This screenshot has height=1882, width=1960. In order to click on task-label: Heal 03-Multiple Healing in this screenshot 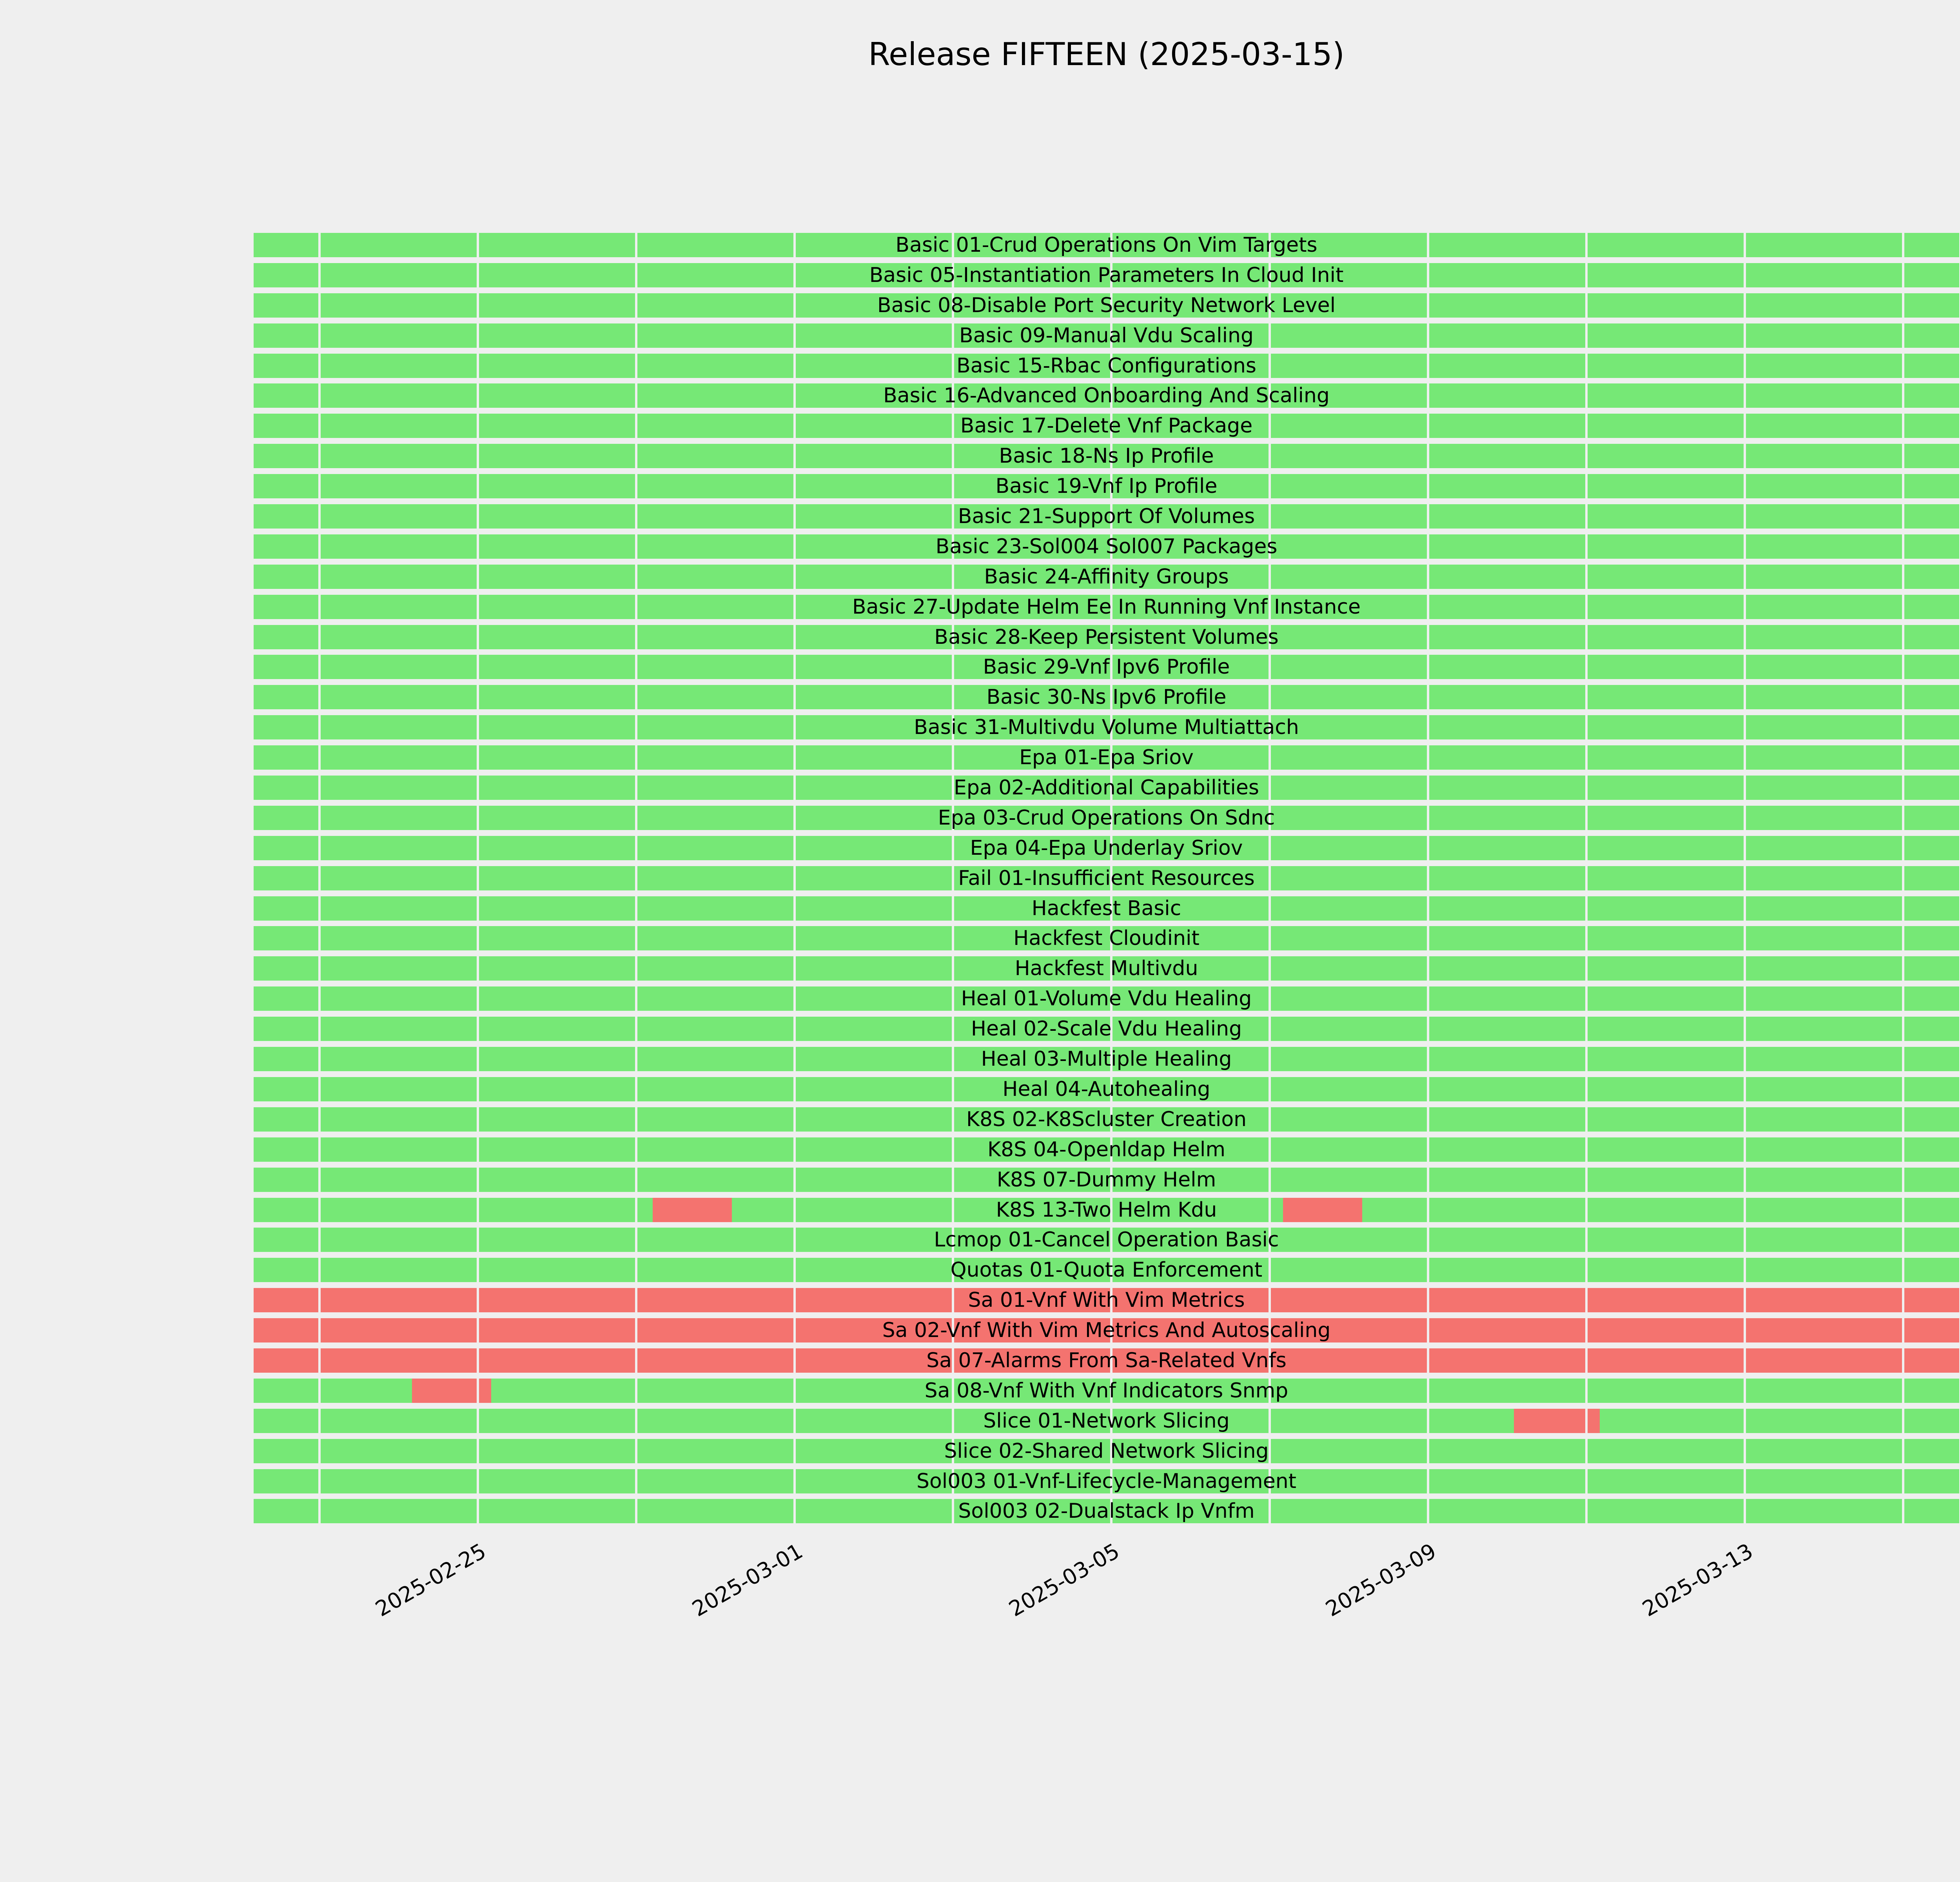, I will do `click(1106, 1059)`.